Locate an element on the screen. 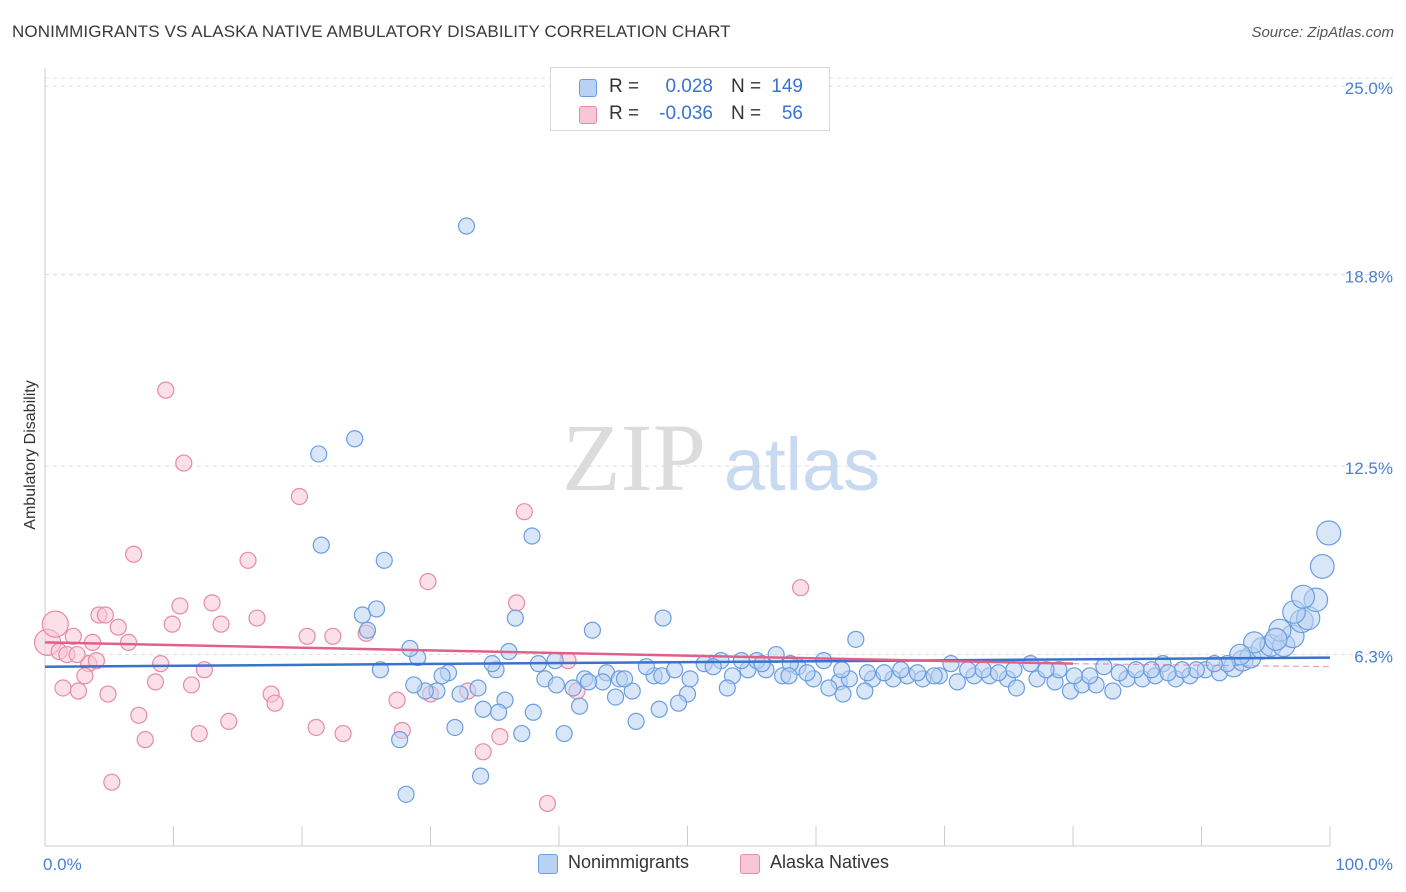 The height and width of the screenshot is (892, 1406). trend-alaska-natives-extrapolated is located at coordinates (1201, 665).